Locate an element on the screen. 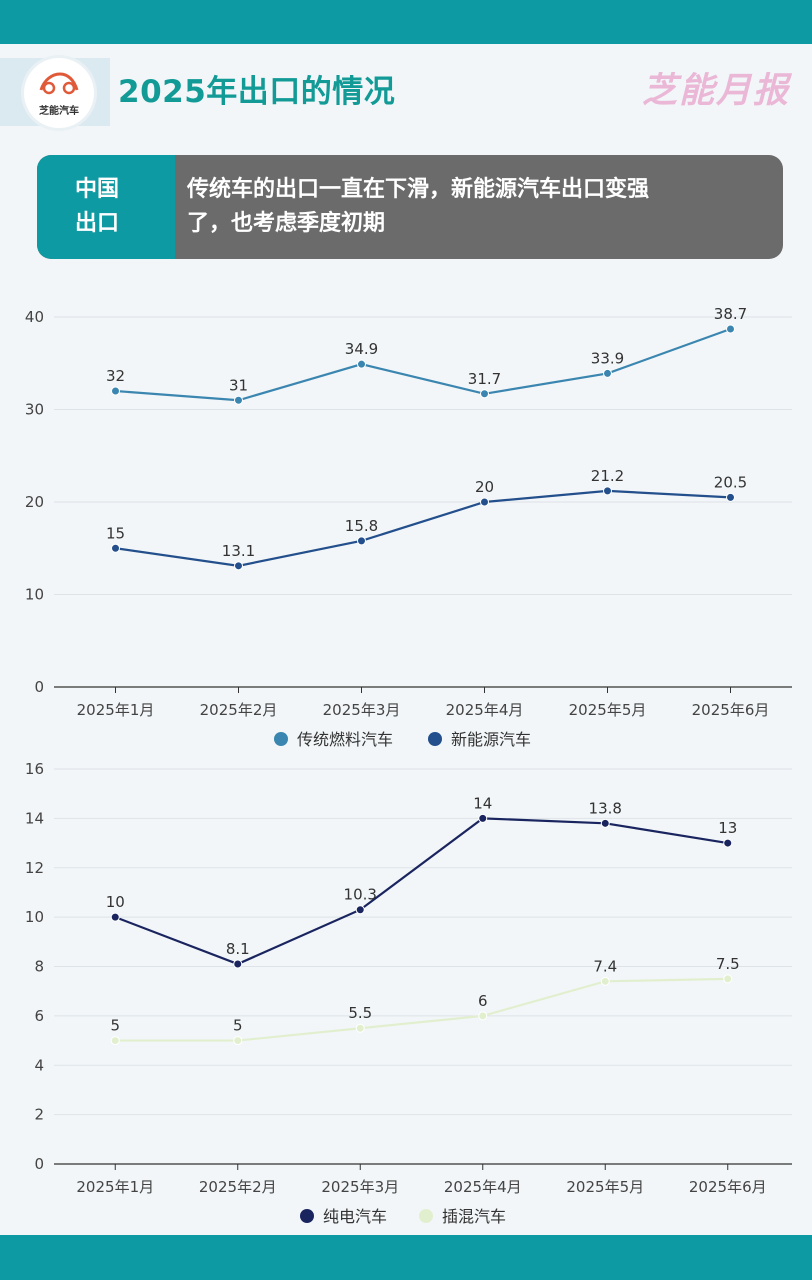 The width and height of the screenshot is (812, 1280). logo: 芝能汽车 is located at coordinates (59, 93).